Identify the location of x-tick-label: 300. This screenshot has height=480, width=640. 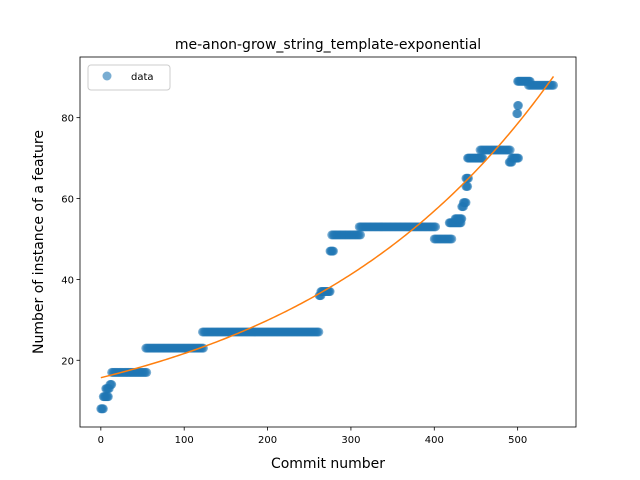
(350, 440).